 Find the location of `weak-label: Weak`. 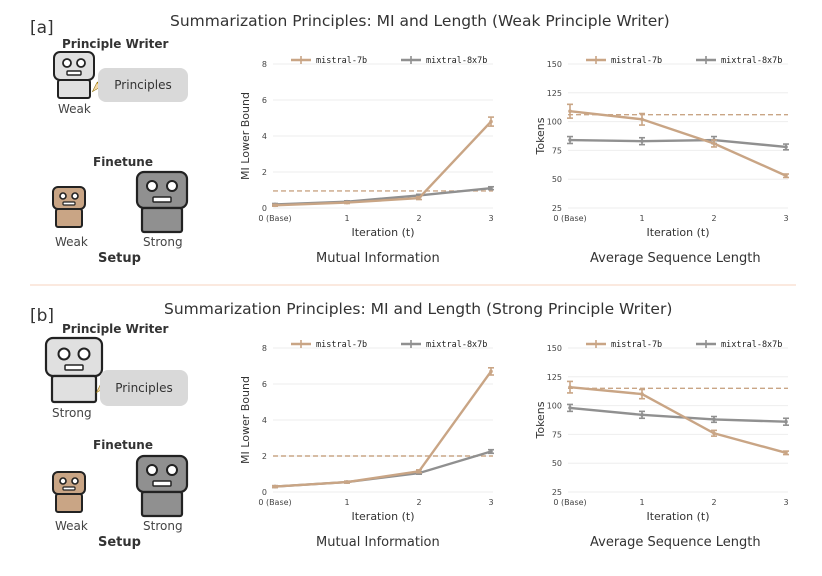

weak-label: Weak is located at coordinates (71, 526).